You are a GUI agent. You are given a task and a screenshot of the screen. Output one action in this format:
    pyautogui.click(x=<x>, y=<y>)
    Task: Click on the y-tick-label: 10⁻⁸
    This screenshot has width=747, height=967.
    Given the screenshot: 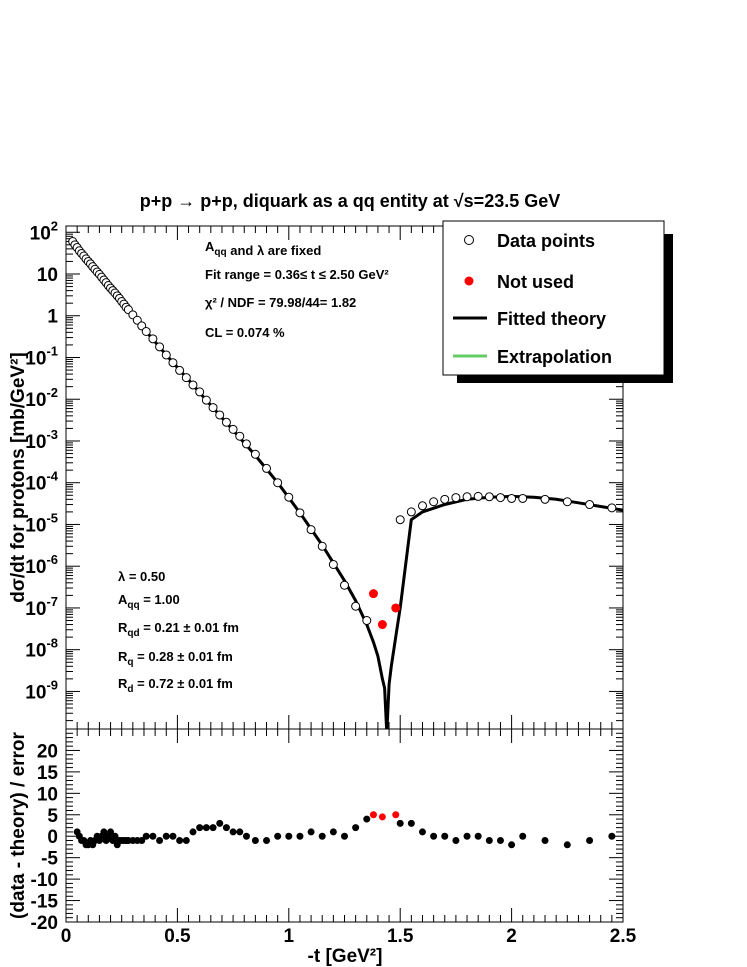 What is the action you would take?
    pyautogui.click(x=41, y=649)
    